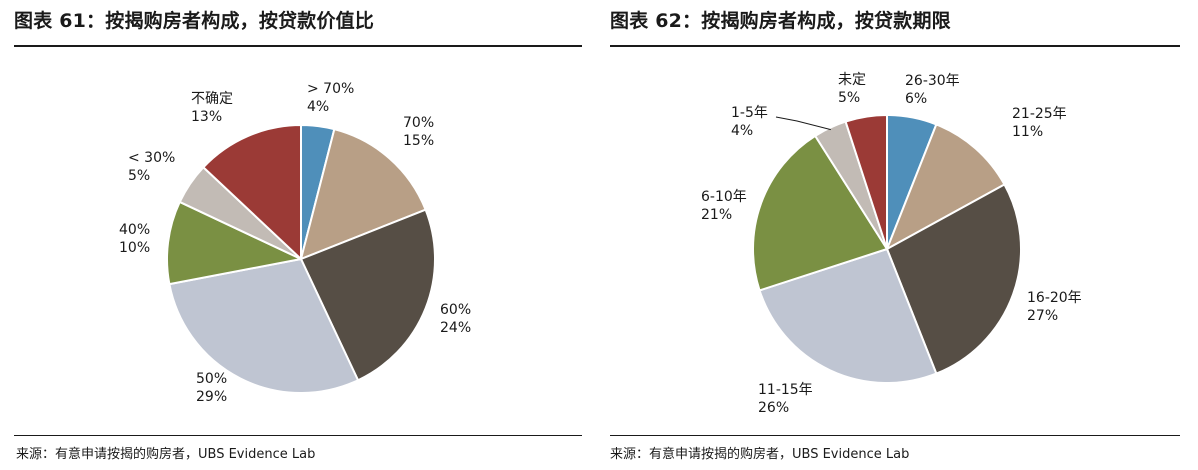 This screenshot has width=1198, height=470. Describe the element at coordinates (916, 99) in the screenshot. I see `slice-value-label: 6%` at that location.